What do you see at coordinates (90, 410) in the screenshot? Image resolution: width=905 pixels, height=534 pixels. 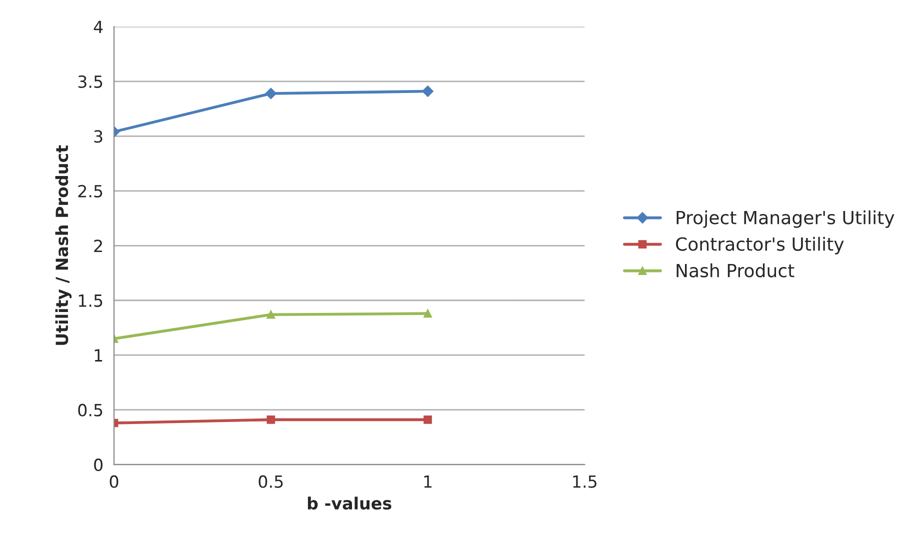 I see `y-tick-label: 0.5` at bounding box center [90, 410].